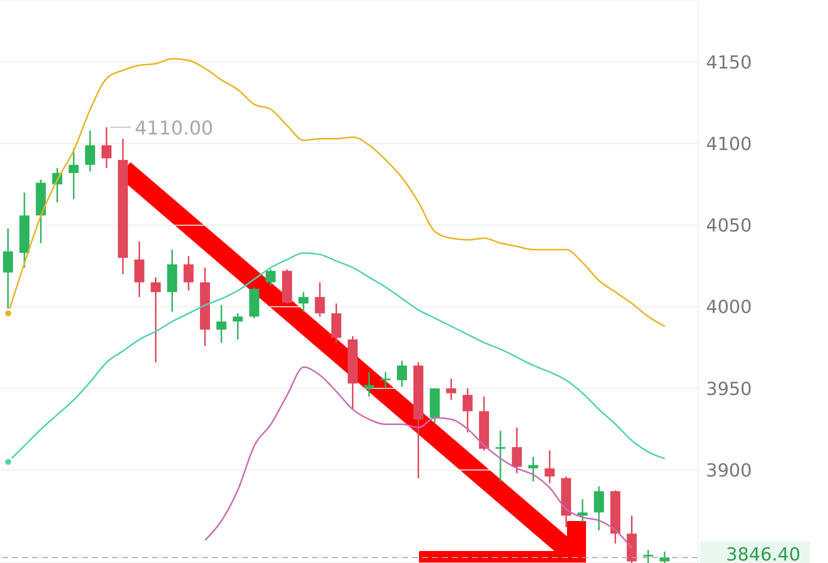  Describe the element at coordinates (729, 63) in the screenshot. I see `y-tick-label: 4150` at that location.